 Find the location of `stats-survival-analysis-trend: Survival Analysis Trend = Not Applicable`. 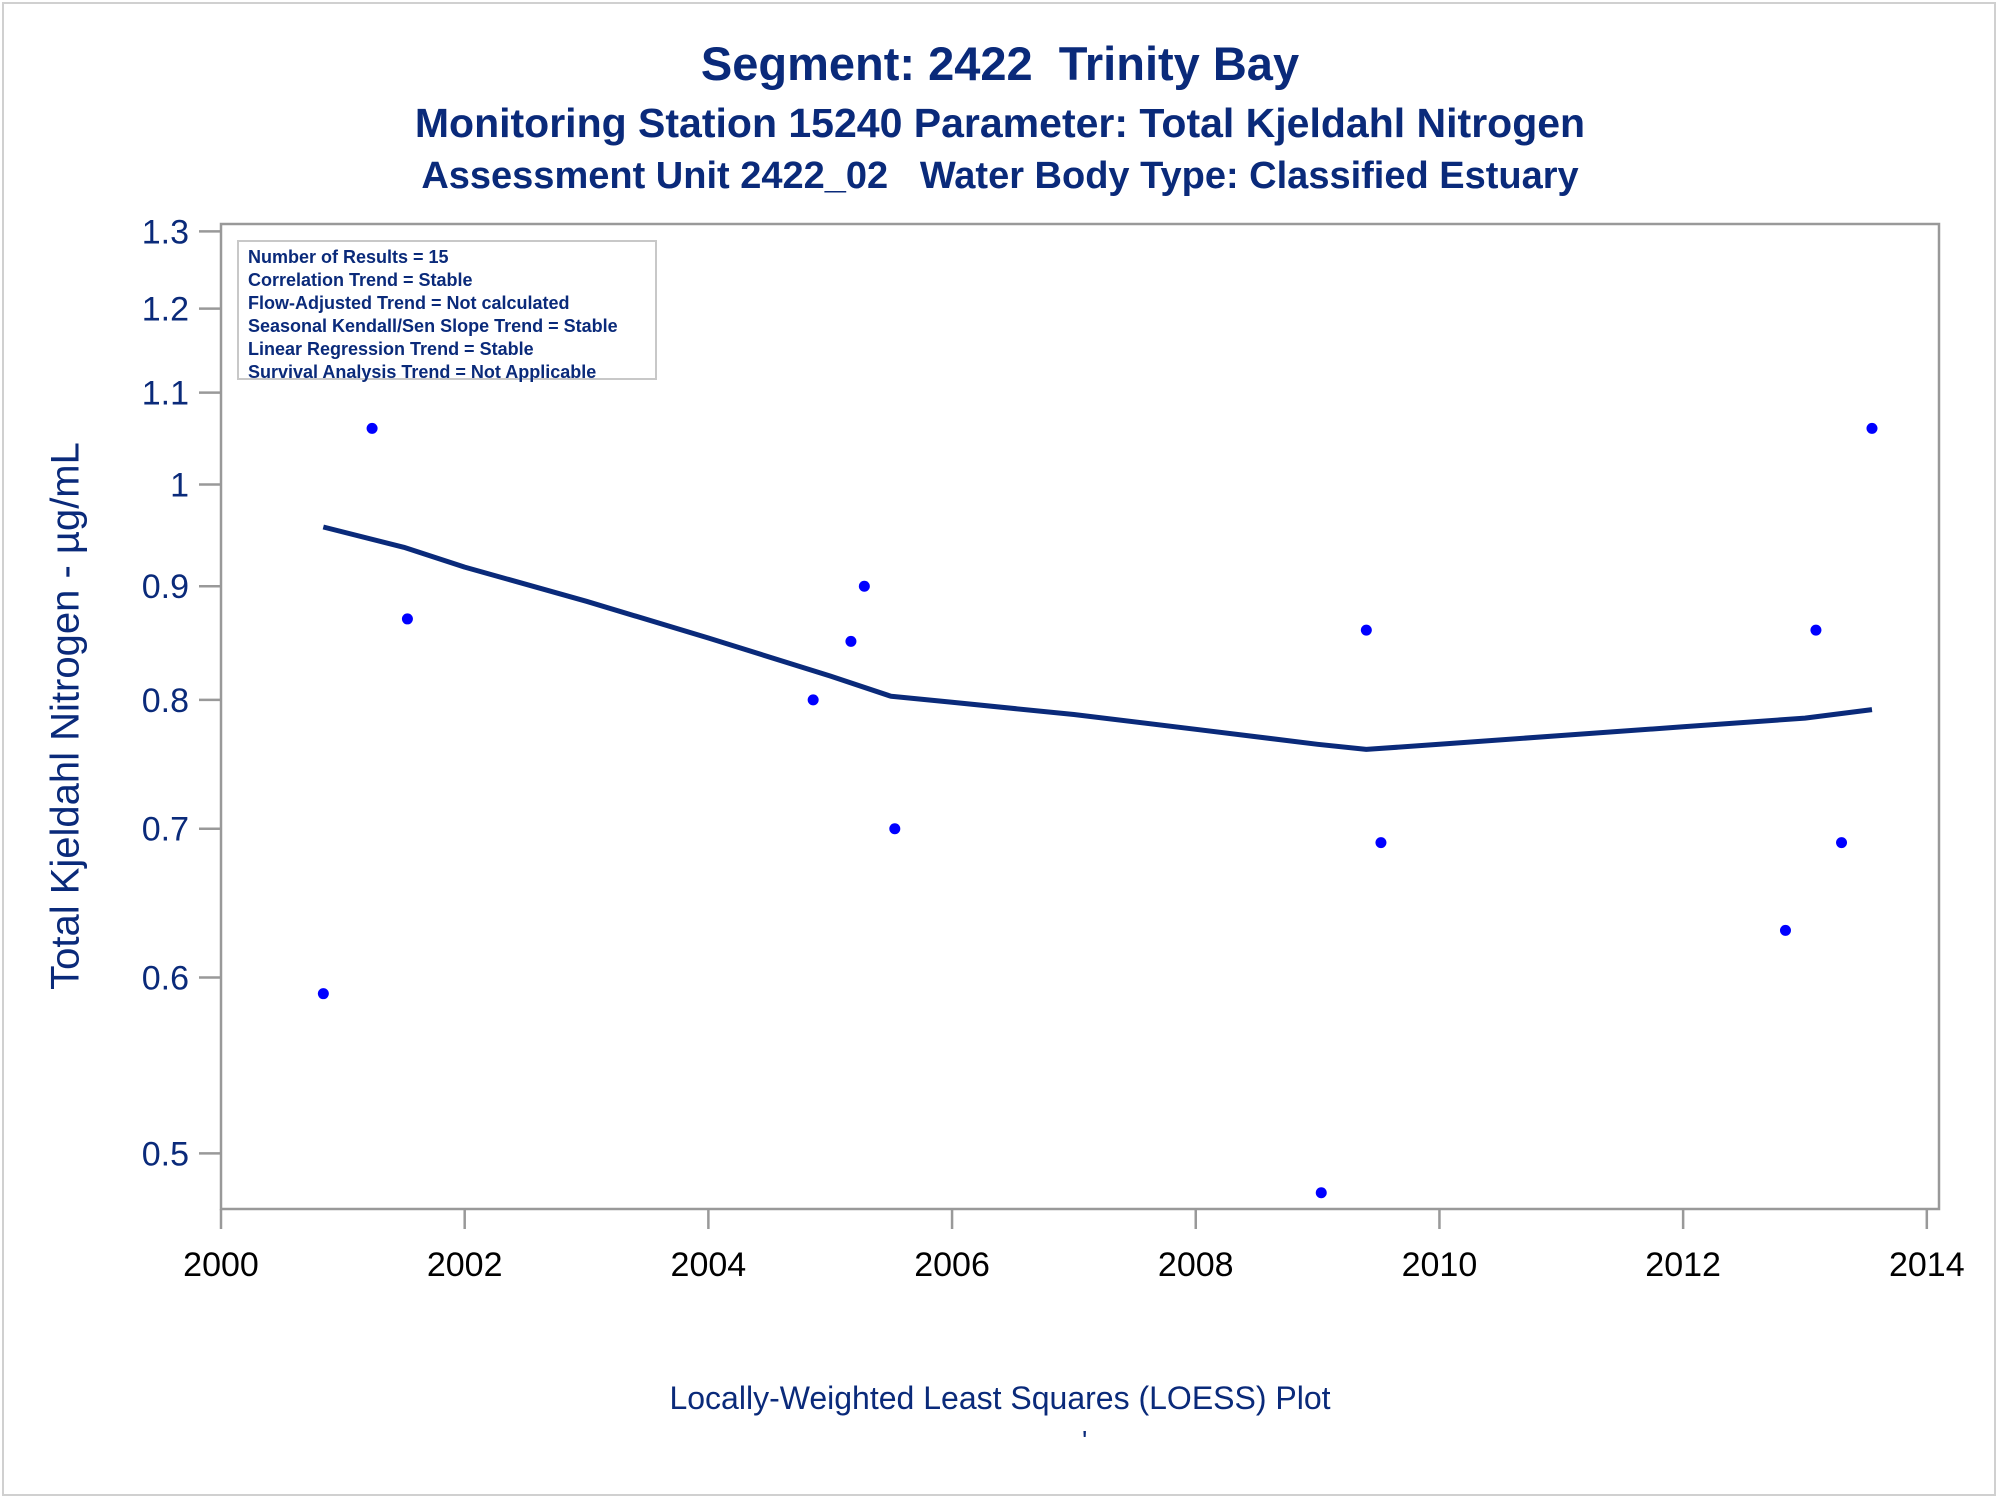

stats-survival-analysis-trend: Survival Analysis Trend = Not Applicable is located at coordinates (422, 372).